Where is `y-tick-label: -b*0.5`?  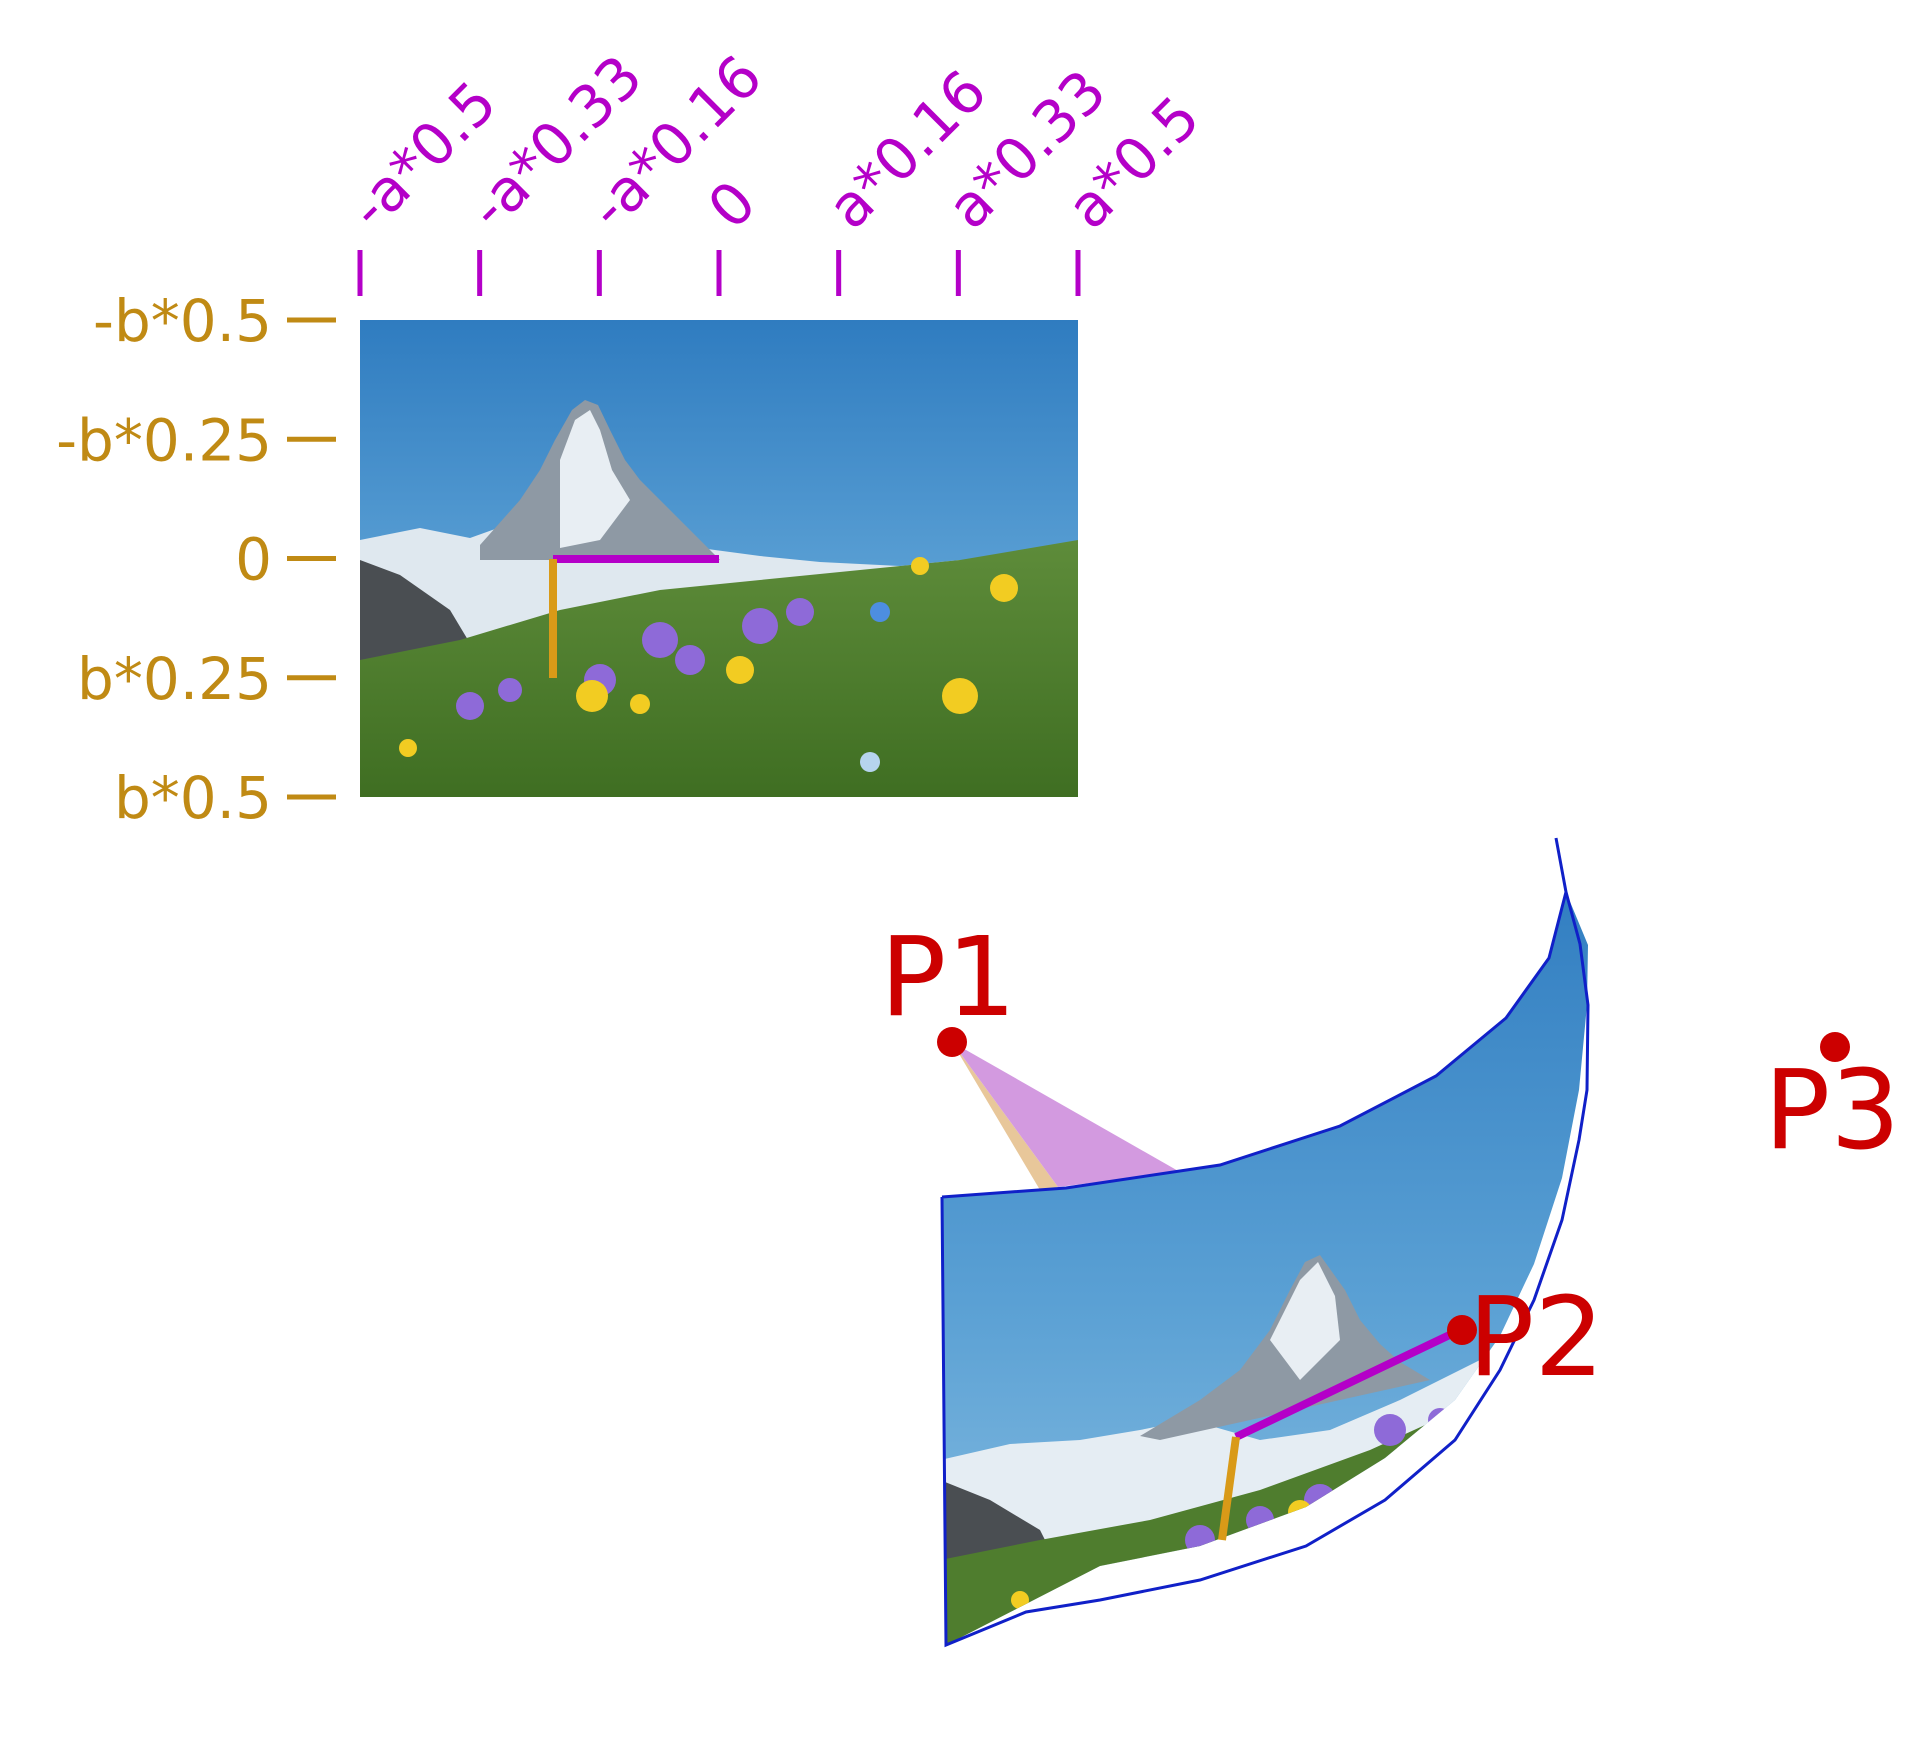
y-tick-label: -b*0.5 is located at coordinates (182, 321).